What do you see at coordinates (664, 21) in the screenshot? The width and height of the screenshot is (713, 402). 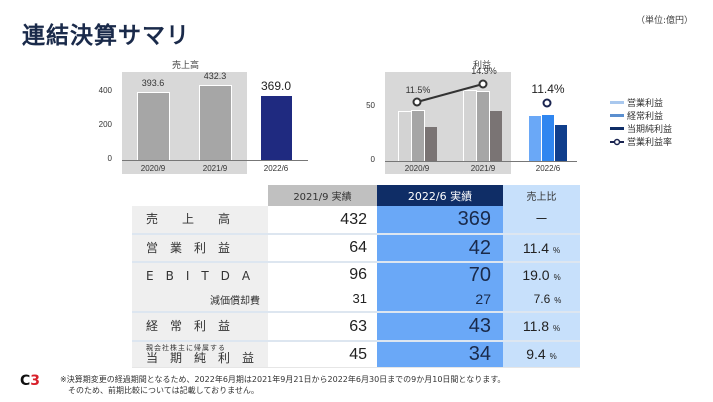 I see `unit-label: （単位:億円）` at bounding box center [664, 21].